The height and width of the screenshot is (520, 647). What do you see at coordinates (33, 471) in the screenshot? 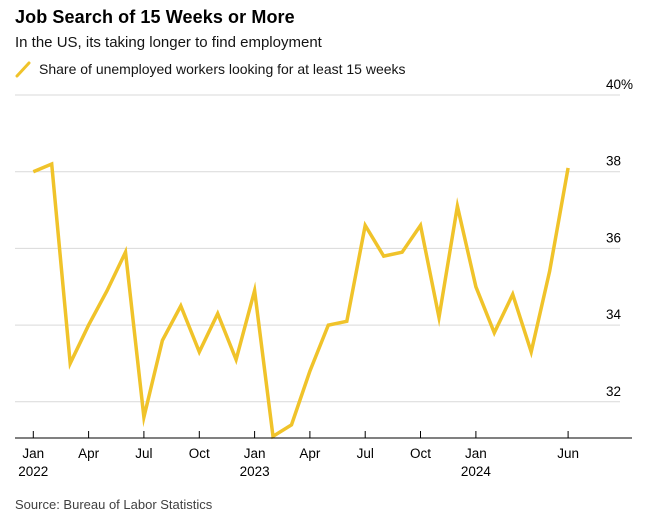
I see `x-axis-label-year: 2022` at bounding box center [33, 471].